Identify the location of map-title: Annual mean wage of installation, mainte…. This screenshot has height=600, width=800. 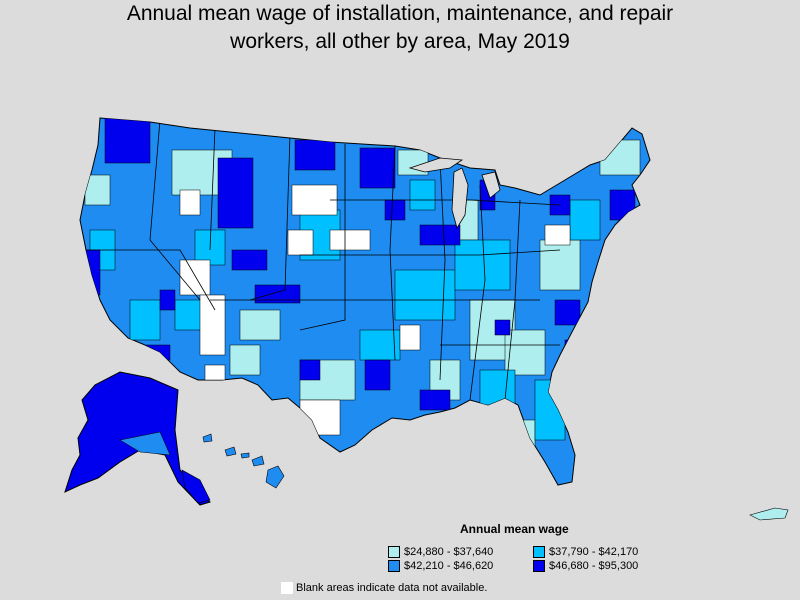
(400, 28).